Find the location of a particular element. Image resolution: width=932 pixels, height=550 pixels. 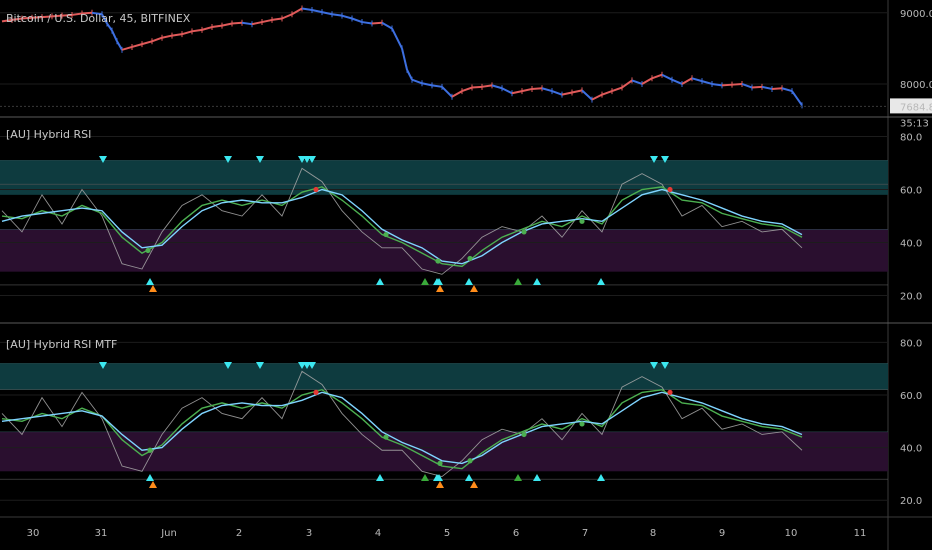

time-axis-label: 30 is located at coordinates (33, 533).